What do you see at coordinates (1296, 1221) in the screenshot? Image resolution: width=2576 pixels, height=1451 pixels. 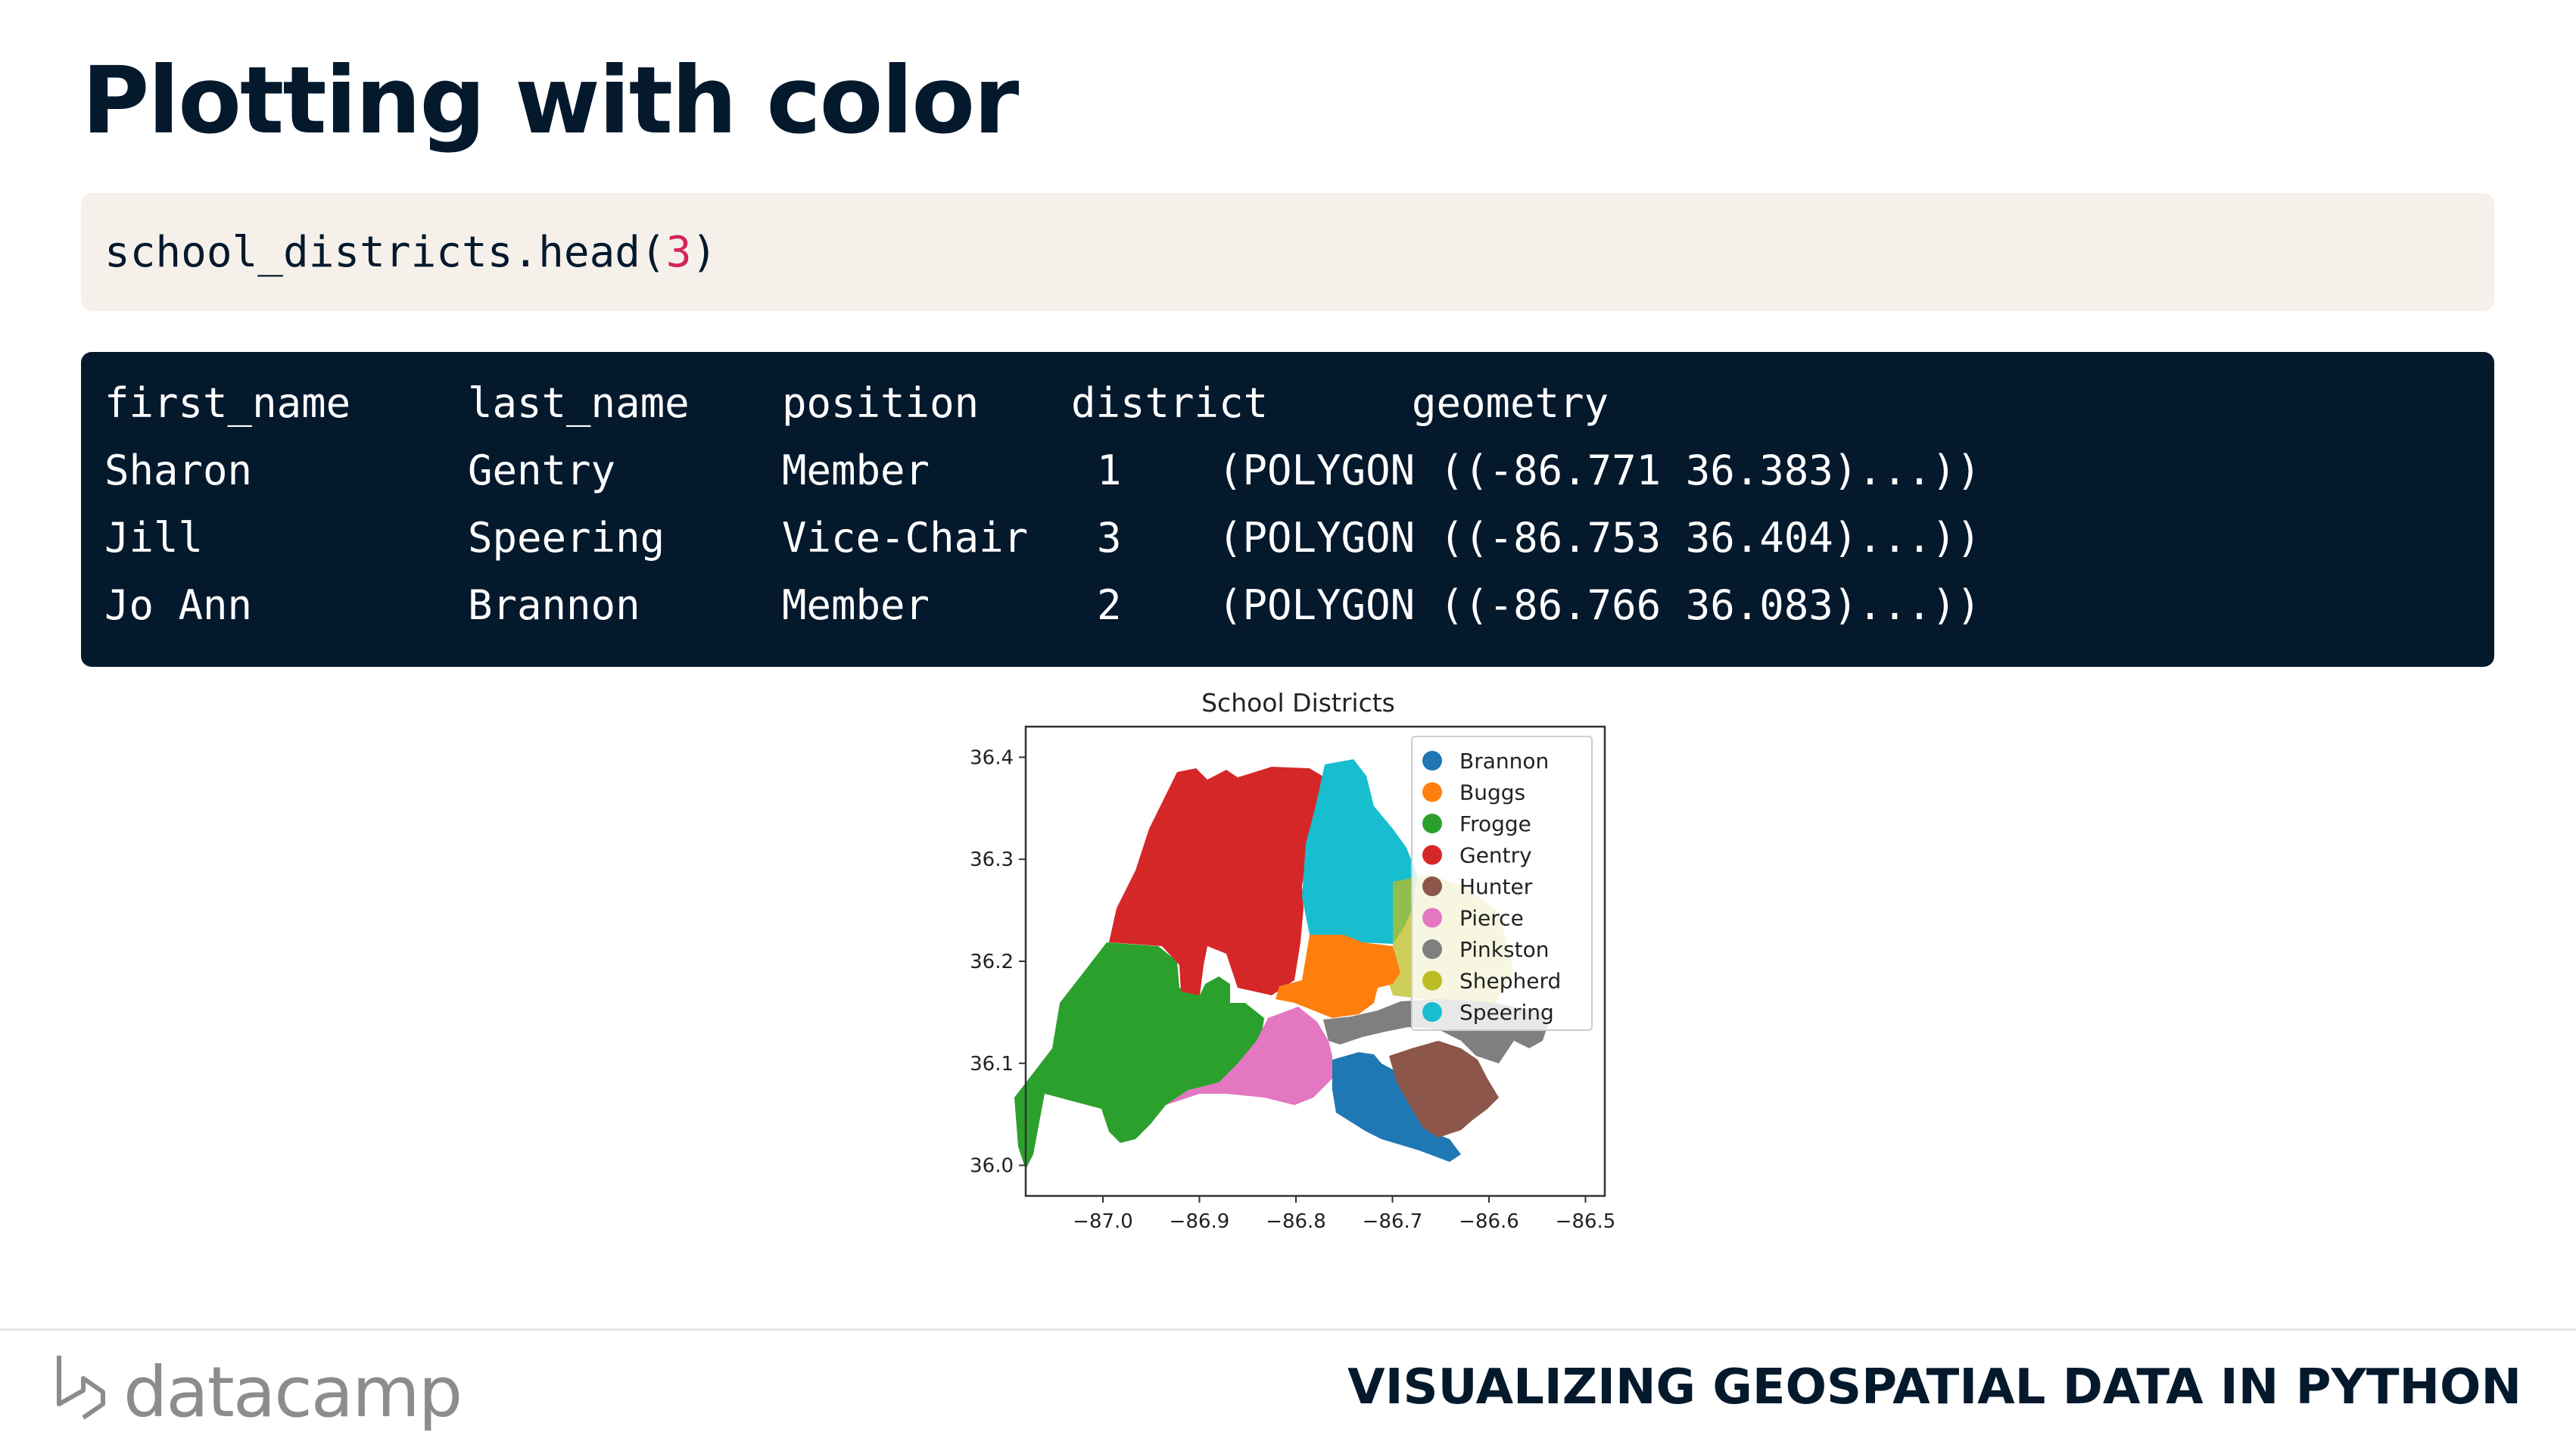 I see `x-tick-label: −86.8` at bounding box center [1296, 1221].